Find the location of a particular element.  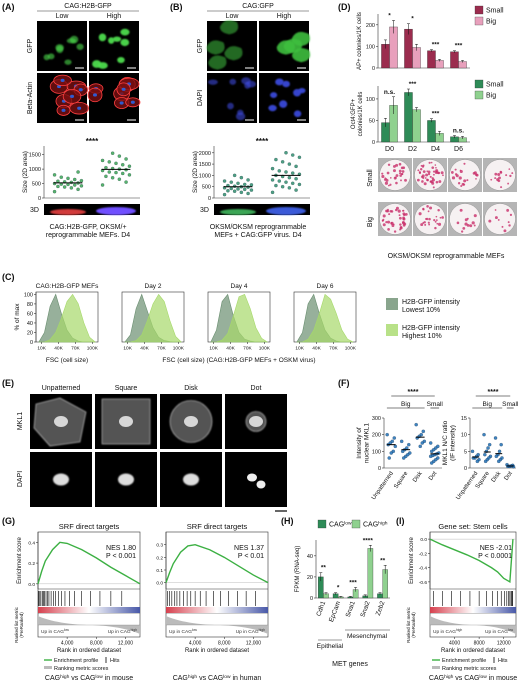

legend-label: CAGhigh is located at coordinates (375, 524).